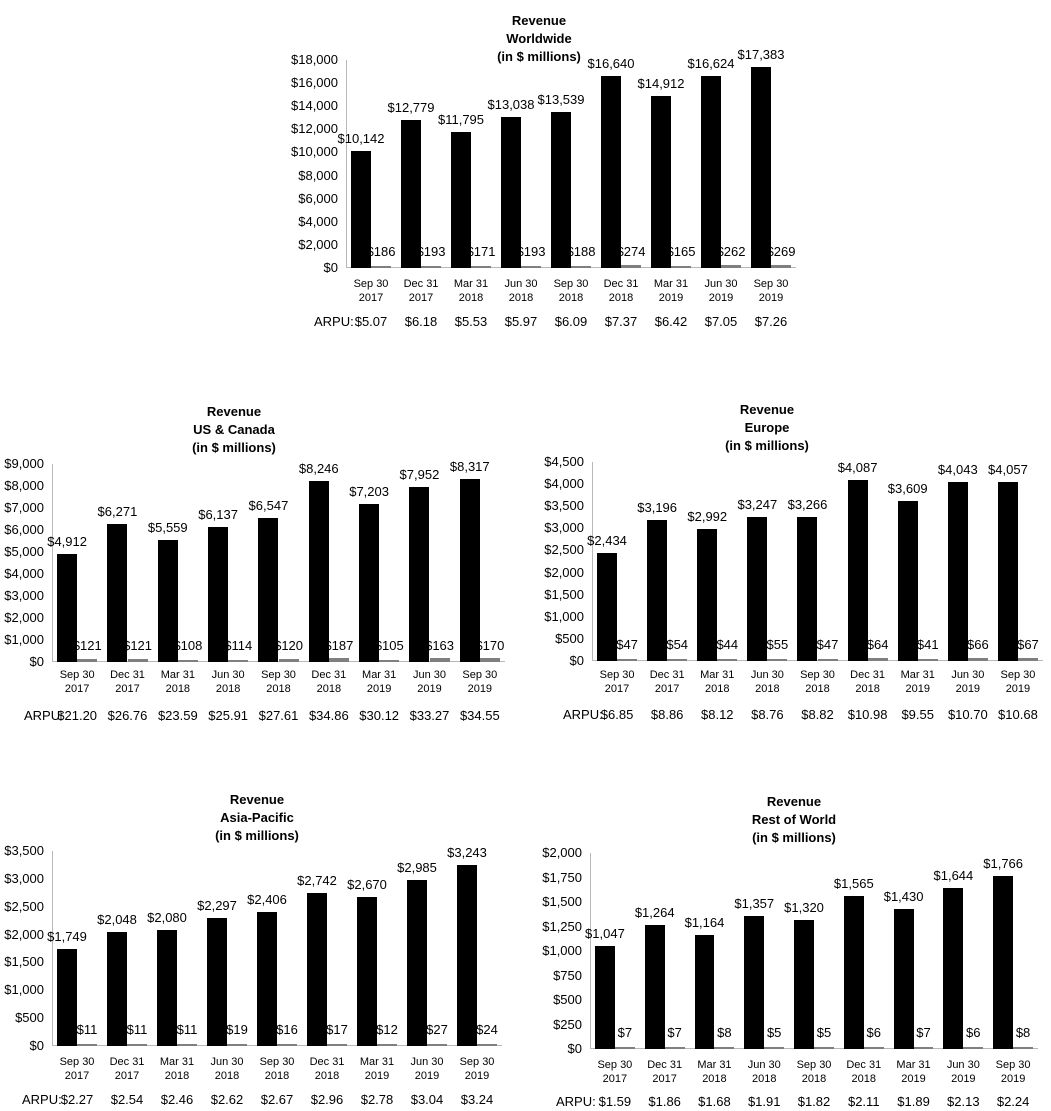  I want to click on secondary-value-label: $163, so click(440, 645).